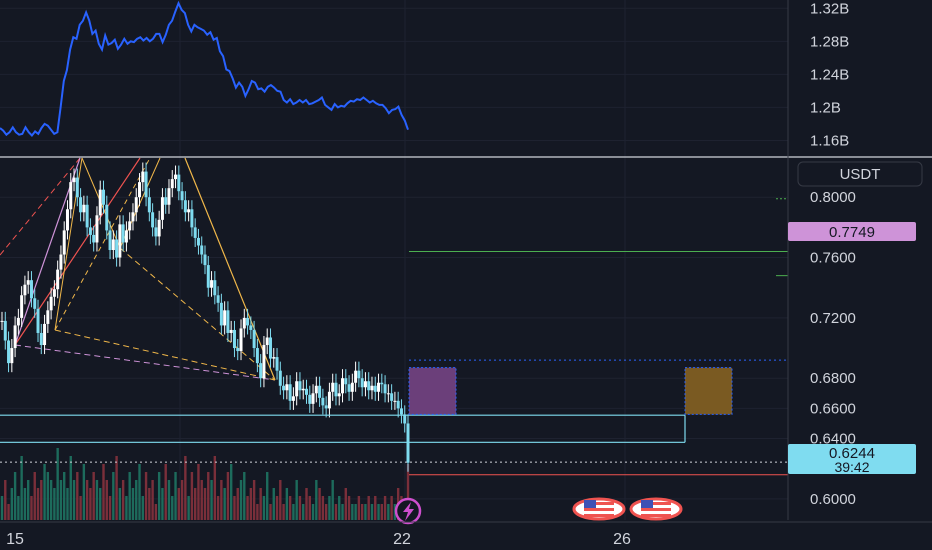 This screenshot has width=932, height=550. What do you see at coordinates (466, 534) in the screenshot?
I see `time-axis: 15 22 26` at bounding box center [466, 534].